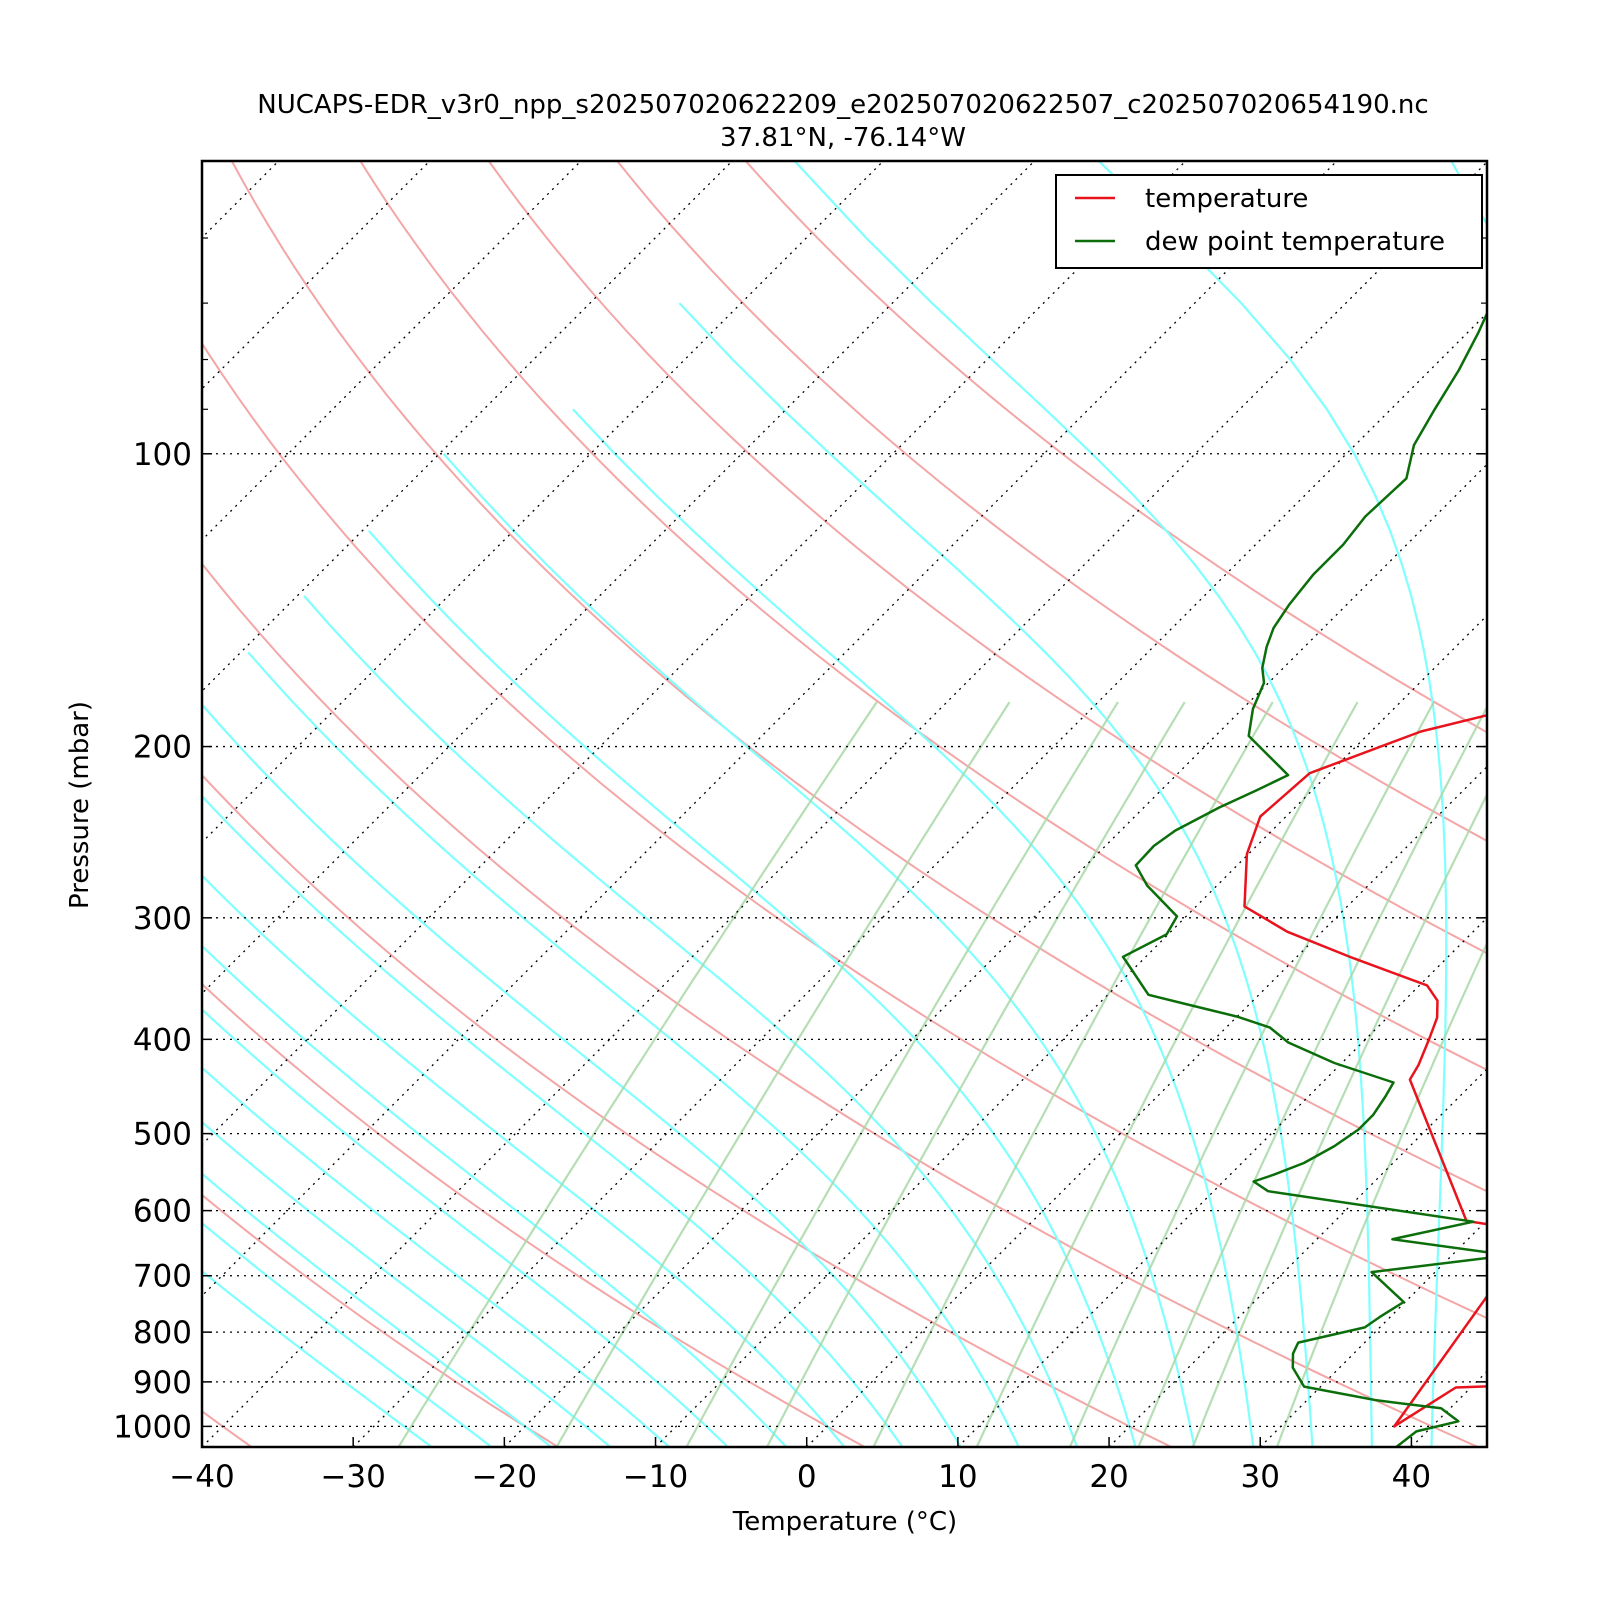 The height and width of the screenshot is (1604, 1600). What do you see at coordinates (162, 748) in the screenshot?
I see `y-tick-label: 200` at bounding box center [162, 748].